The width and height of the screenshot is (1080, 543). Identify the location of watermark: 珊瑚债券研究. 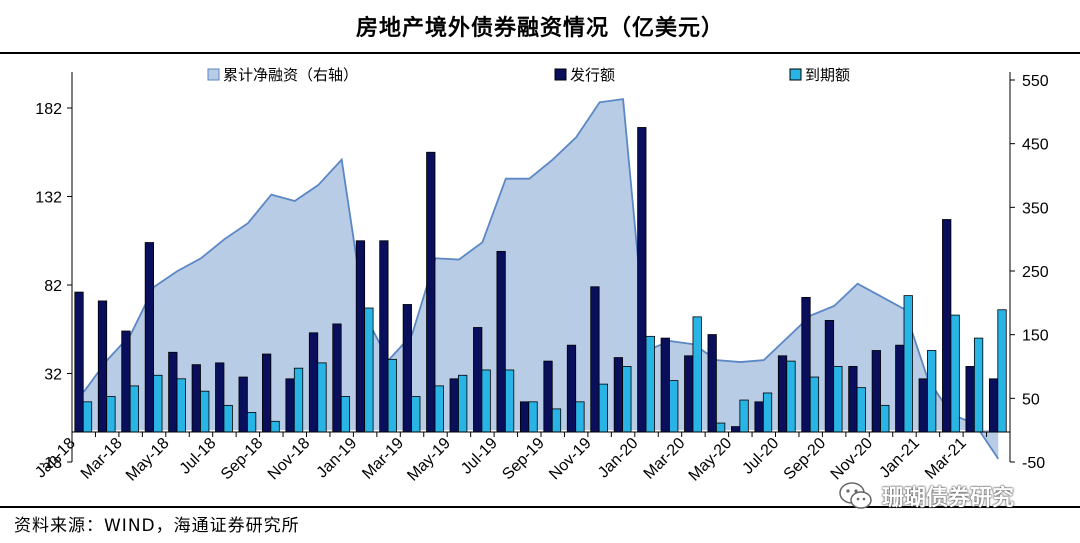
(945, 496).